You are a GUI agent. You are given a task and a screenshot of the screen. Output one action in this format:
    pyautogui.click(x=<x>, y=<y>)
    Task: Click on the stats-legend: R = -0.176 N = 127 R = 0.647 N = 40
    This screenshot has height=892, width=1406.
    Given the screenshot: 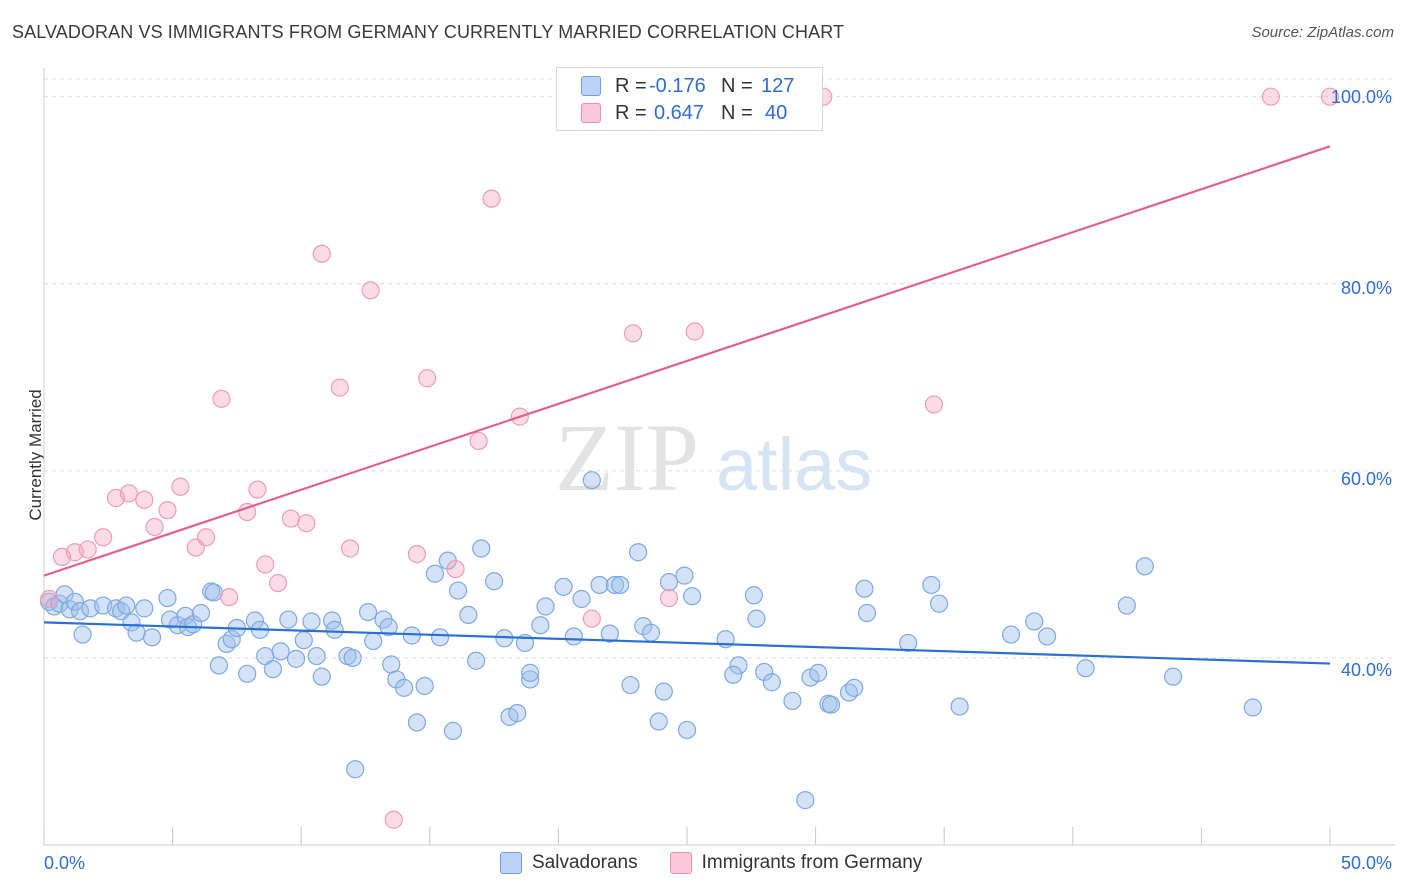 What is the action you would take?
    pyautogui.click(x=689, y=99)
    